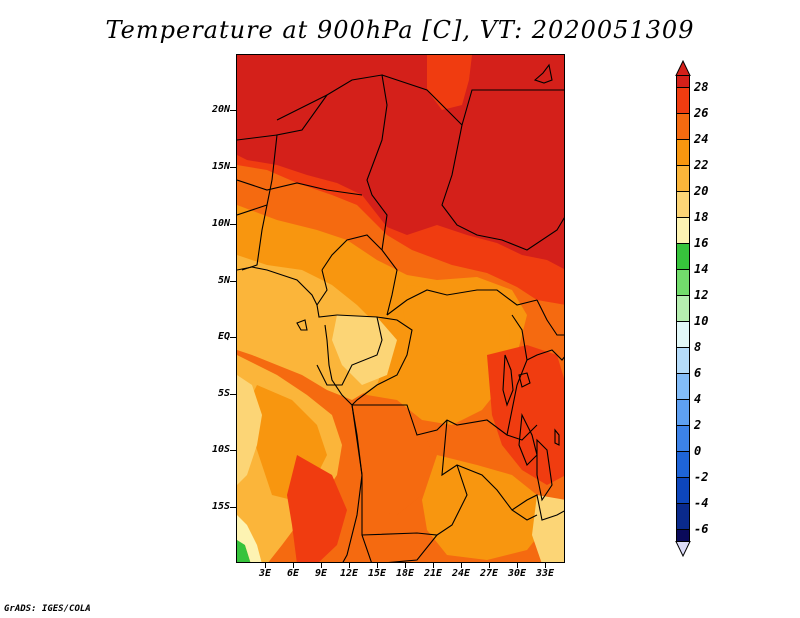 The height and width of the screenshot is (618, 800). Describe the element at coordinates (220, 506) in the screenshot. I see `lat-label: 15S` at that location.